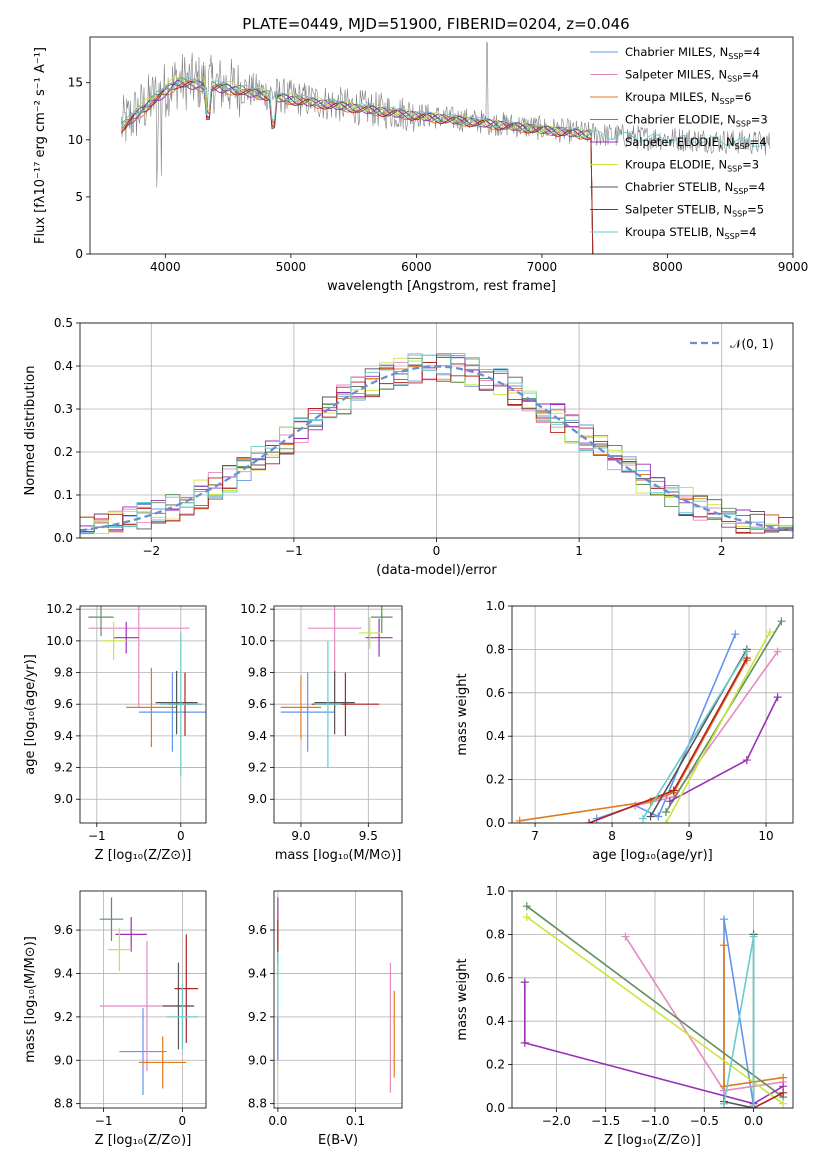 The image size is (819, 1170). I want to click on y-axis-label: Normed distribution, so click(30, 431).